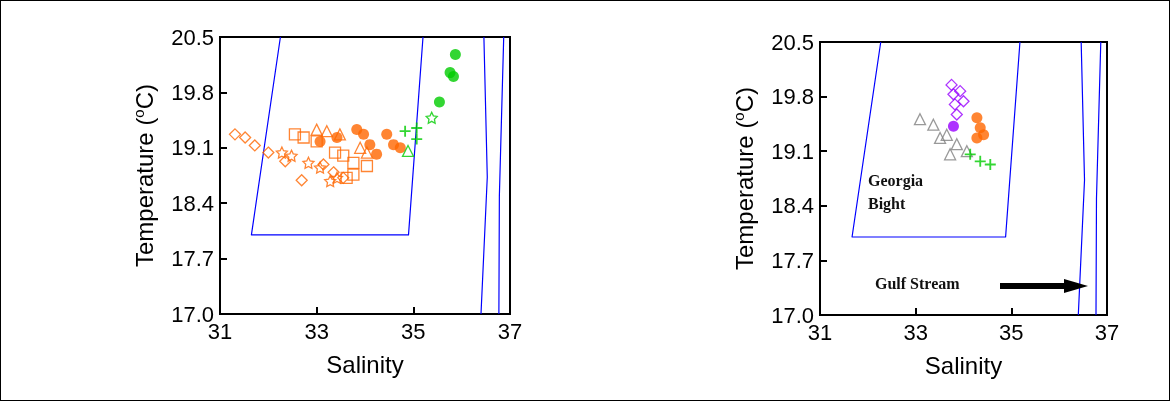 The width and height of the screenshot is (1170, 401). Describe the element at coordinates (918, 283) in the screenshot. I see `annotation: Gulf Stream` at that location.